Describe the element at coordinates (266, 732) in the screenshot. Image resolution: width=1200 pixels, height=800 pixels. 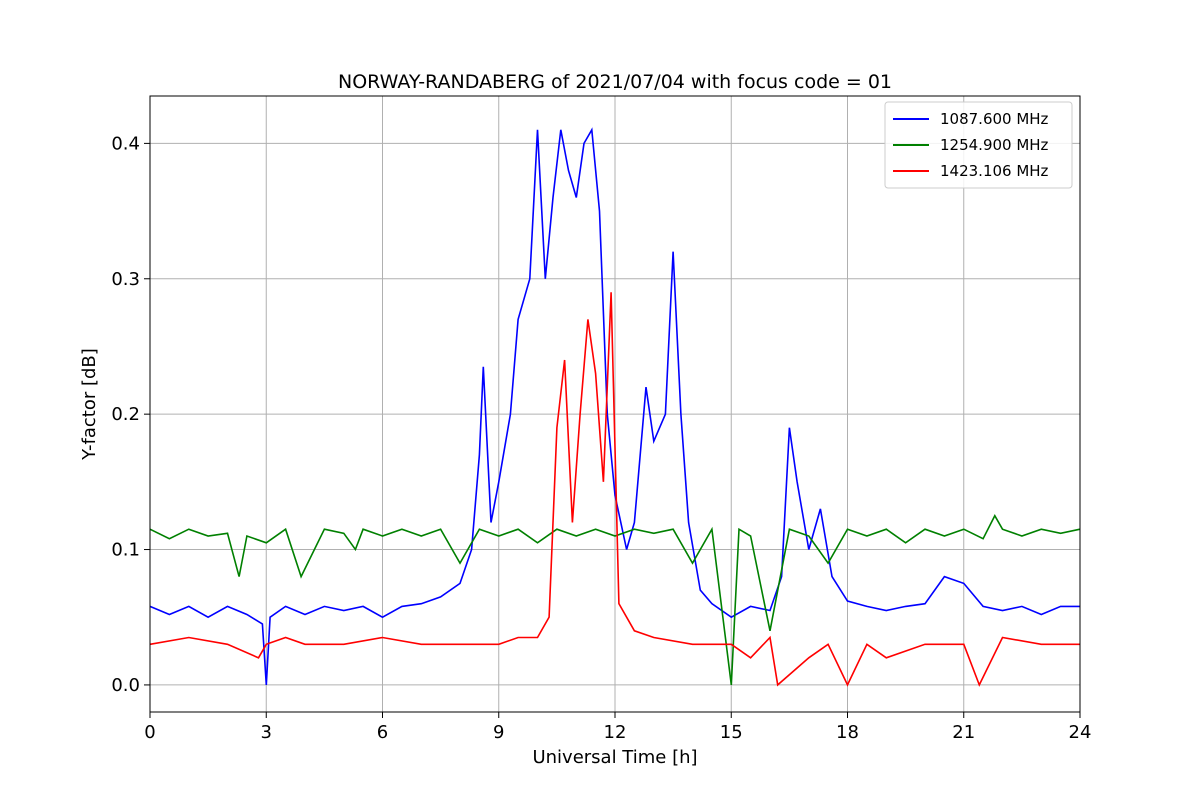
I see `x-tick-label: 3` at that location.